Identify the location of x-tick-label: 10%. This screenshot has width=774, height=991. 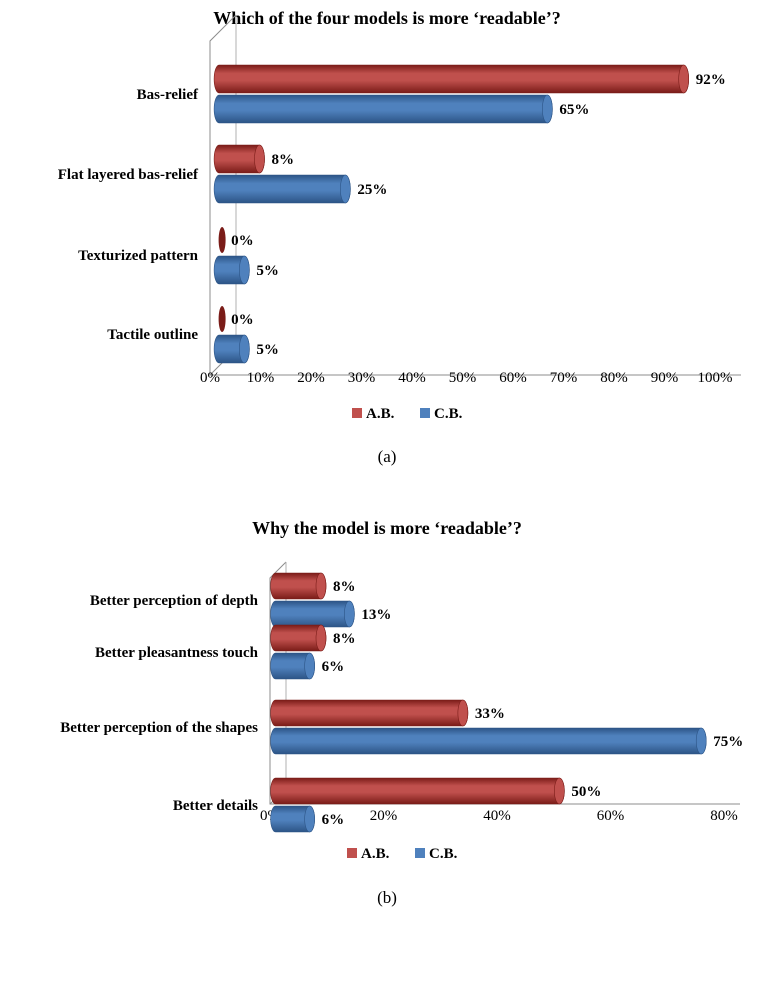
(261, 378).